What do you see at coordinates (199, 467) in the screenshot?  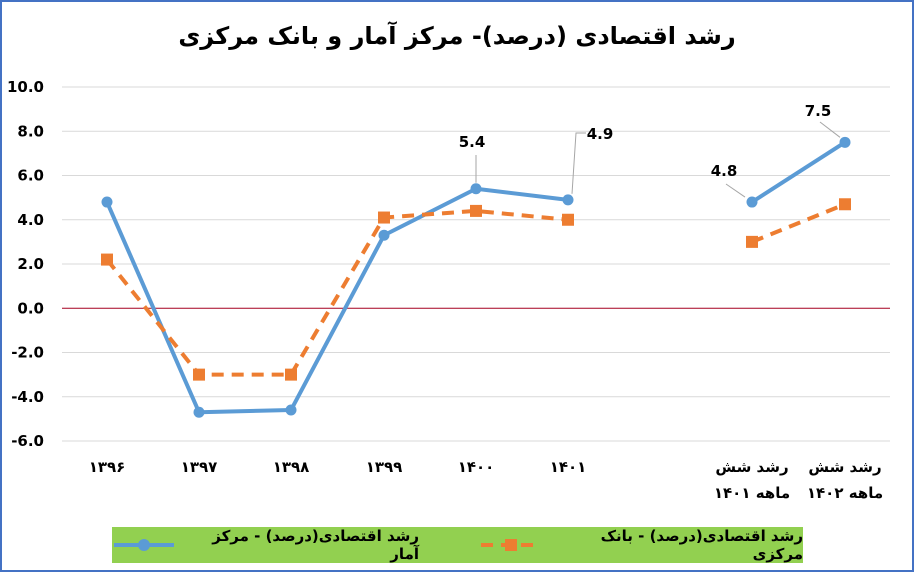 I see `x-tick-label: ۱۳۹۷` at bounding box center [199, 467].